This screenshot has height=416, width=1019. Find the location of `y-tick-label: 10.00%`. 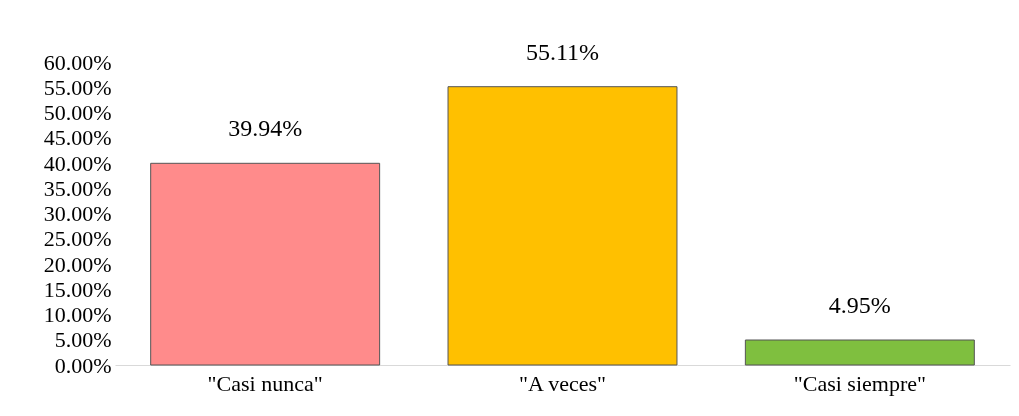

y-tick-label: 10.00% is located at coordinates (77, 314).